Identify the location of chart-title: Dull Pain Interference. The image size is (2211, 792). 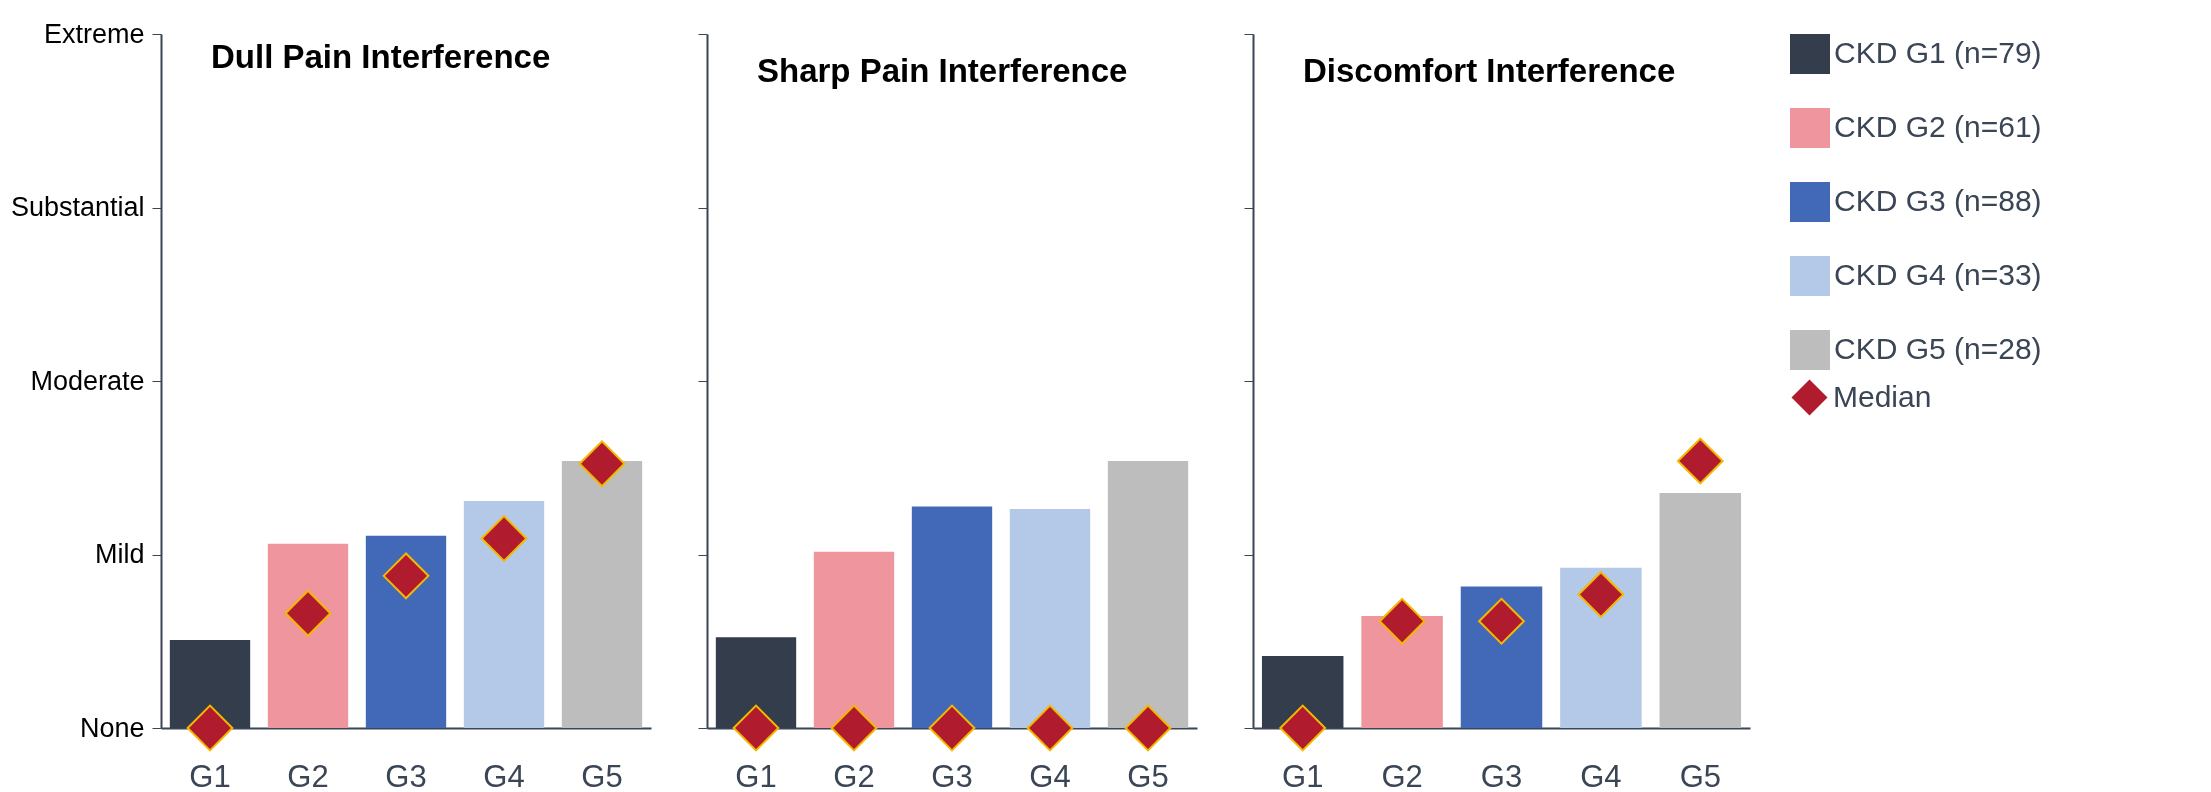
(381, 56).